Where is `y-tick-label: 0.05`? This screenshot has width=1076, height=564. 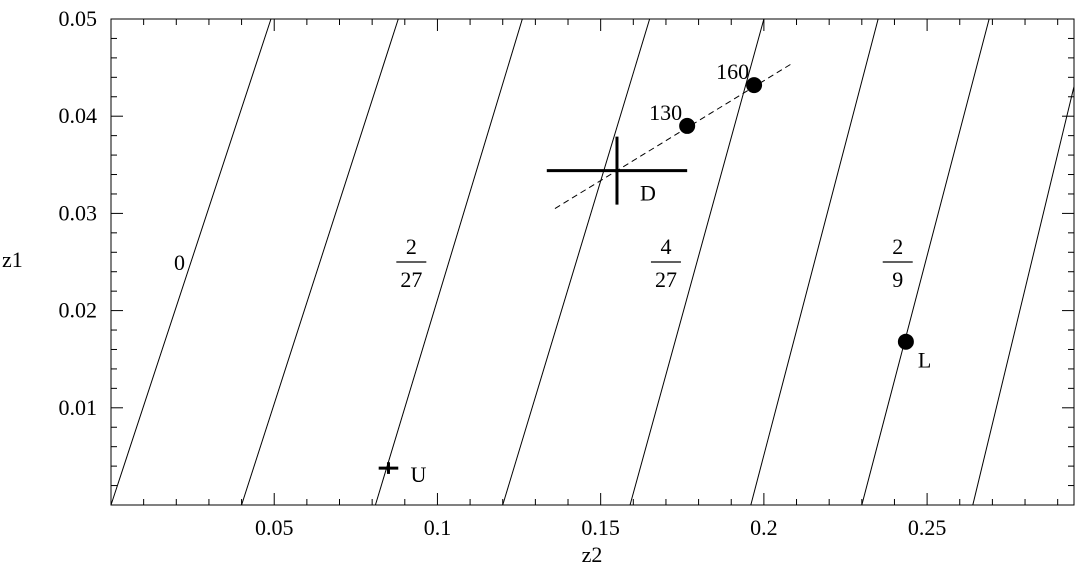
y-tick-label: 0.05 is located at coordinates (78, 18).